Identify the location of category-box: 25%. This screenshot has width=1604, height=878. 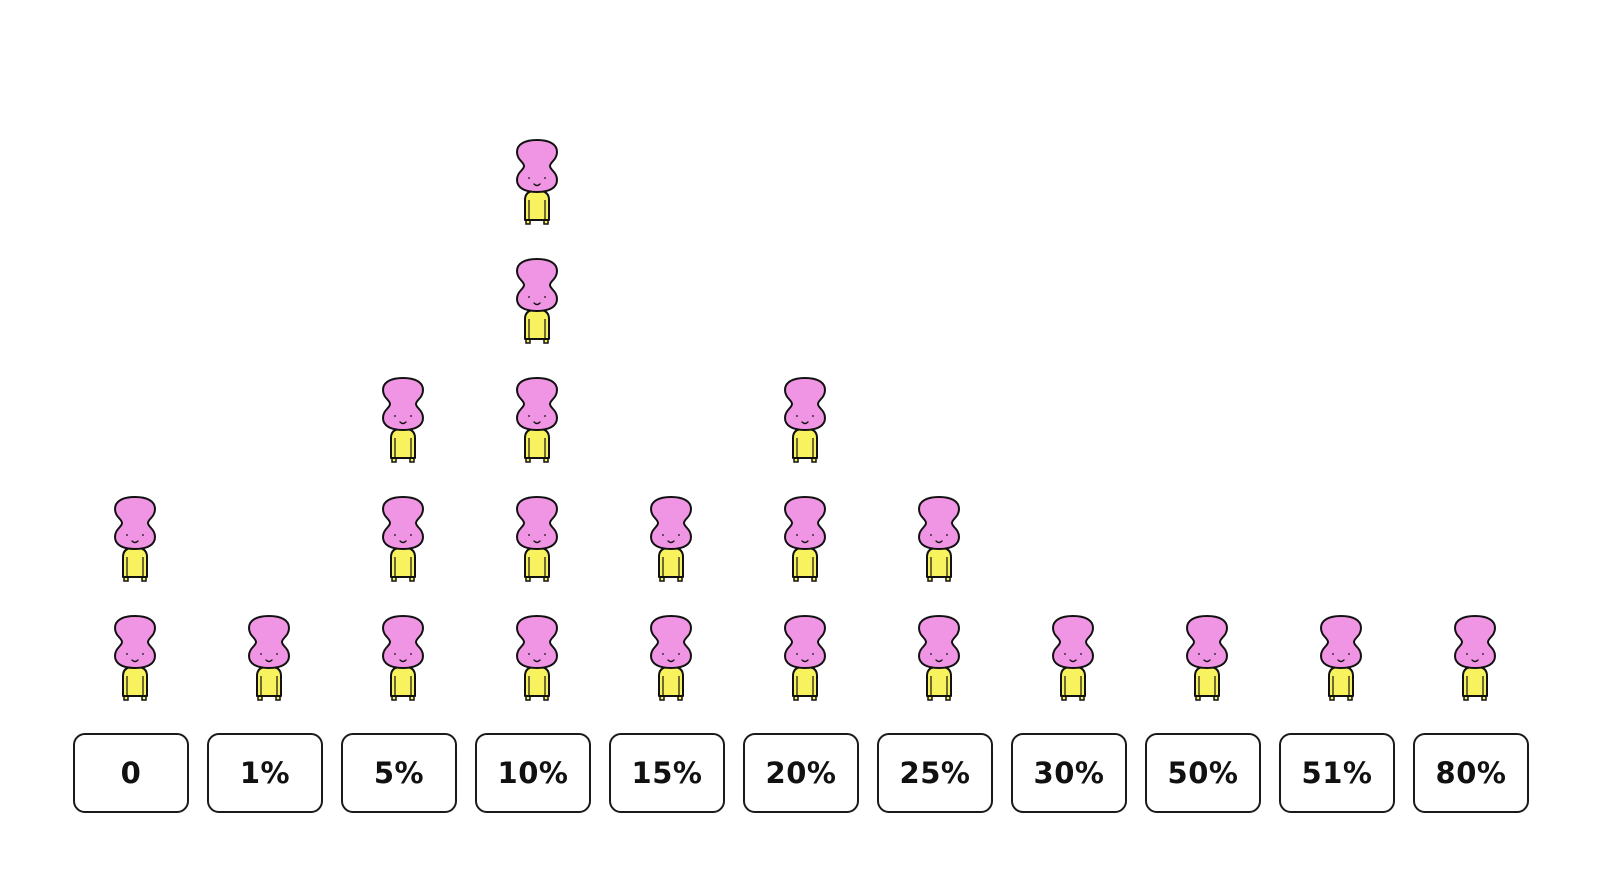
(935, 773).